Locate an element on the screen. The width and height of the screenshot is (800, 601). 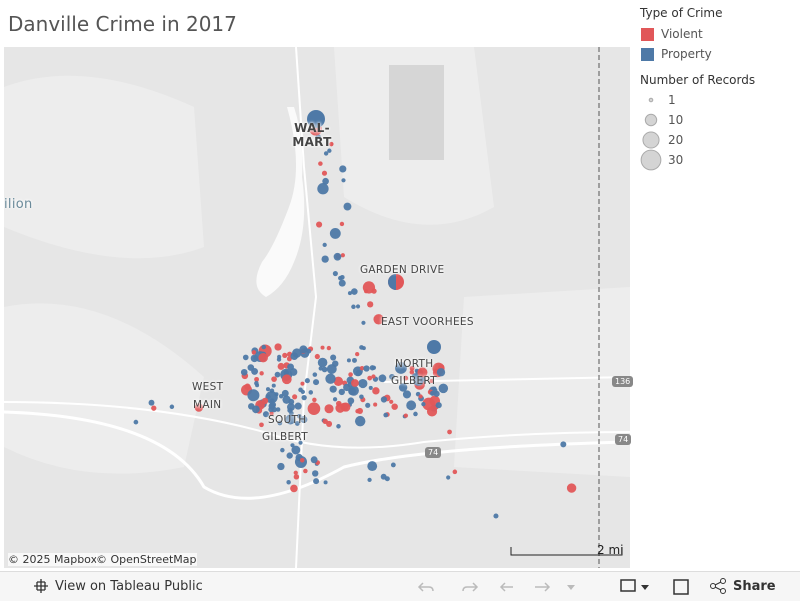
attribution: © OpenStreetMap is located at coordinates (146, 559).